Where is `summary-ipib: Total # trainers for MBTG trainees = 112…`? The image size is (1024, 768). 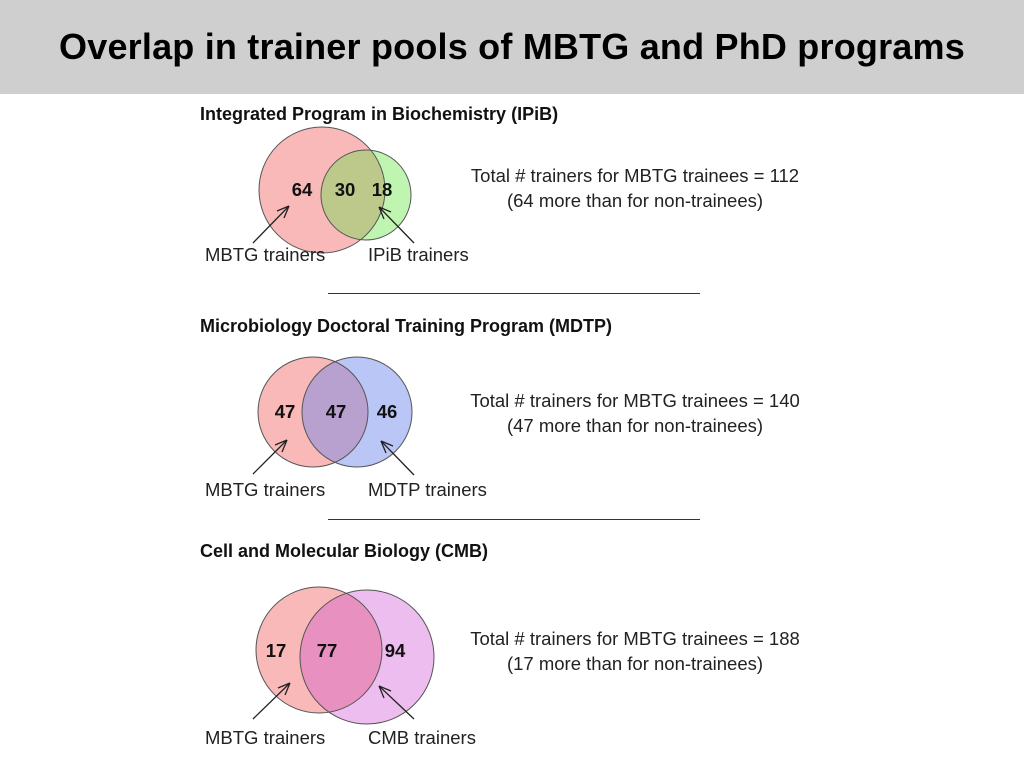 summary-ipib: Total # trainers for MBTG trainees = 112… is located at coordinates (635, 188).